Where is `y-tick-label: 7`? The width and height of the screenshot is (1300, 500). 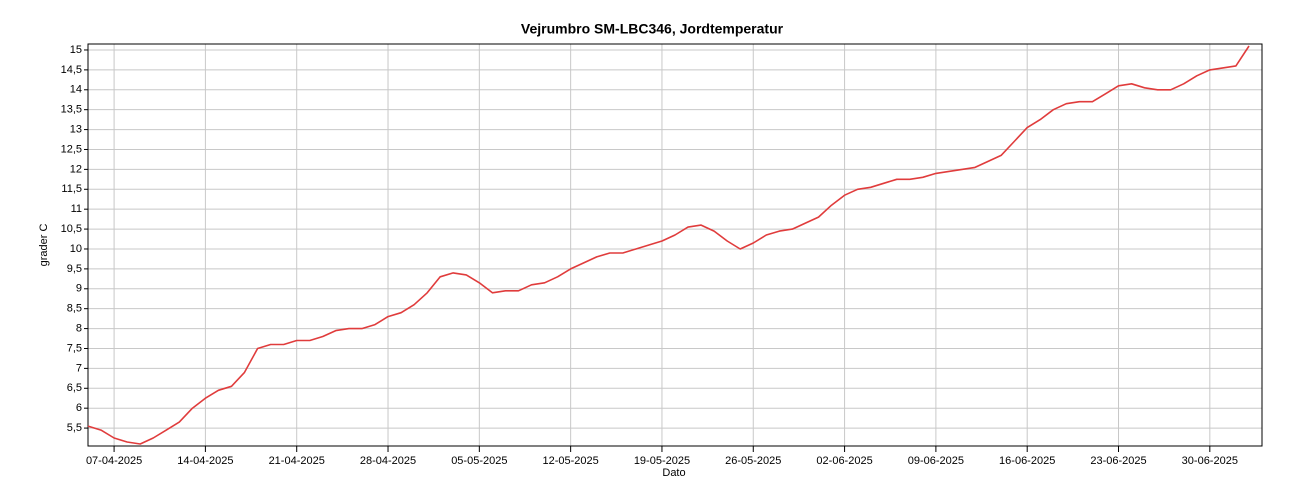 y-tick-label: 7 is located at coordinates (79, 368).